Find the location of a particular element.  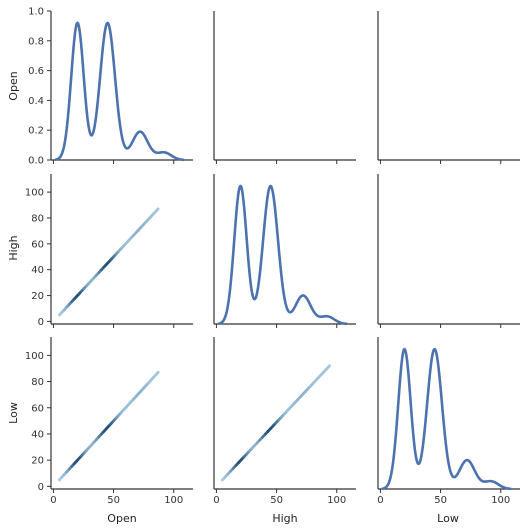

kde-line-low is located at coordinates (446, 419).